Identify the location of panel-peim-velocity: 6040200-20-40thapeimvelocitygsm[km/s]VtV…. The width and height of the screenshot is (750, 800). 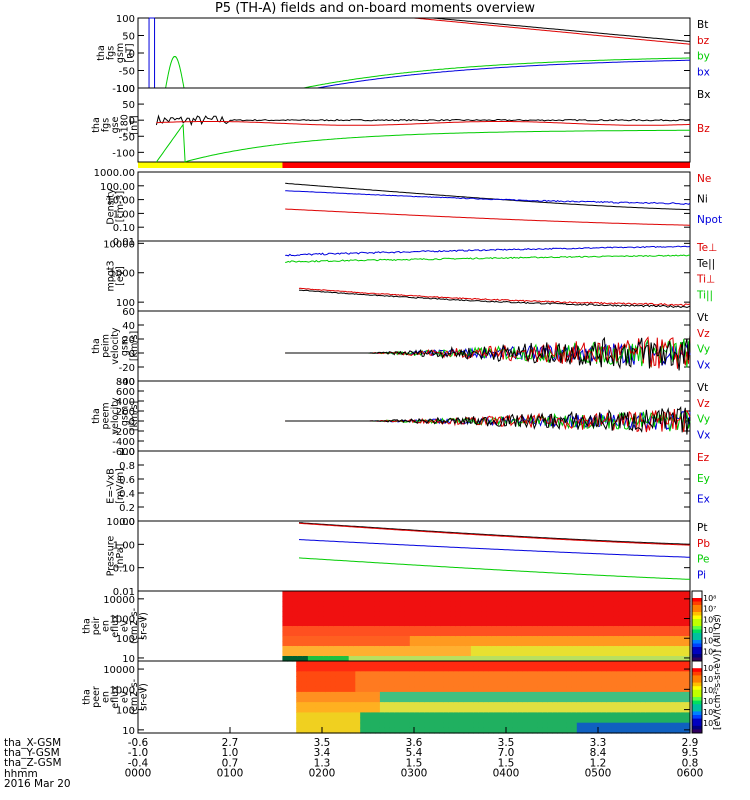
(400, 347).